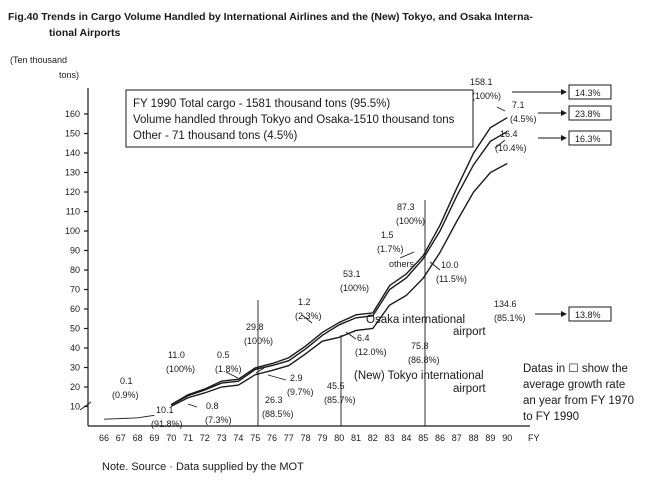  What do you see at coordinates (469, 332) in the screenshot?
I see `label-osaka-line2: airport` at bounding box center [469, 332].